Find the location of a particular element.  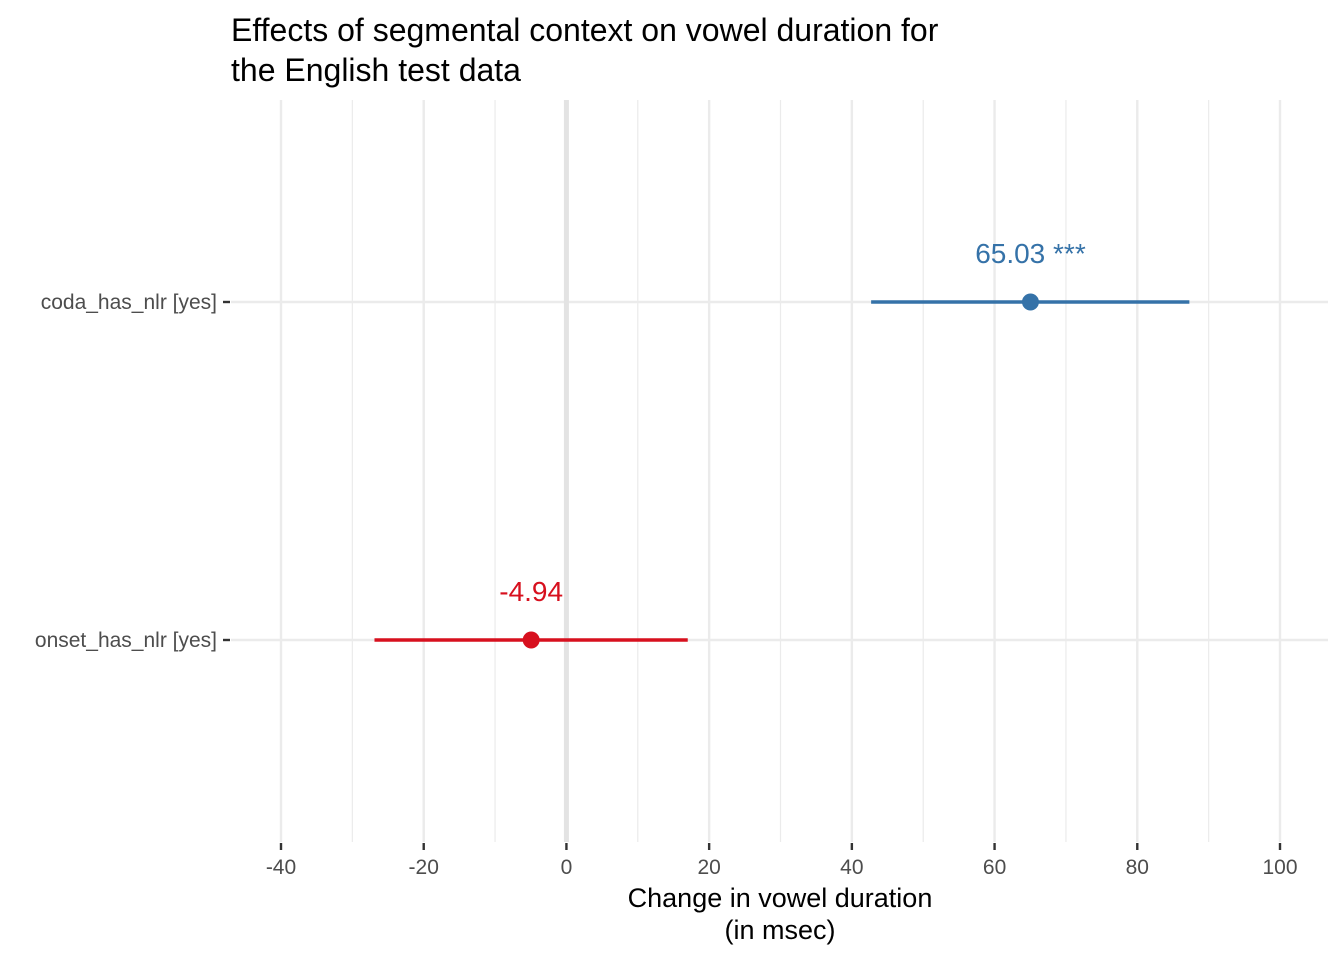

x-tick-label: 0 is located at coordinates (567, 867).